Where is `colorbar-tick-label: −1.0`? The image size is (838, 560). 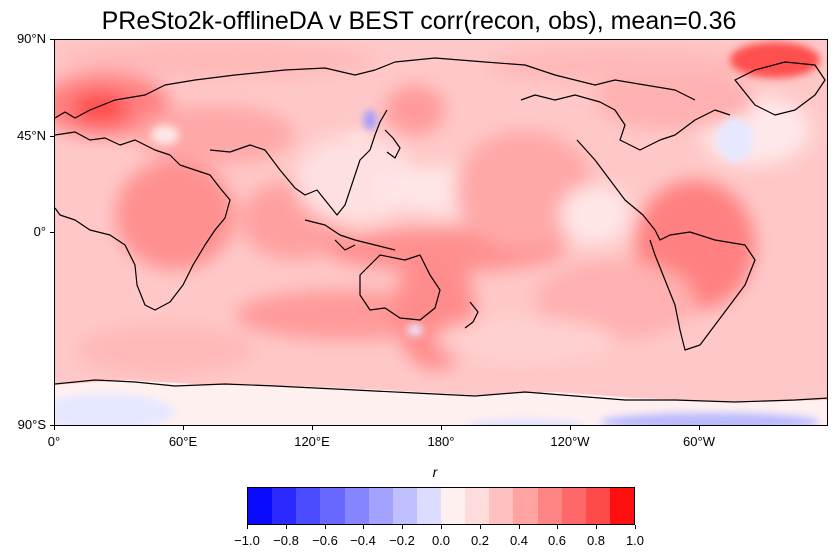
colorbar-tick-label: −1.0 is located at coordinates (247, 540).